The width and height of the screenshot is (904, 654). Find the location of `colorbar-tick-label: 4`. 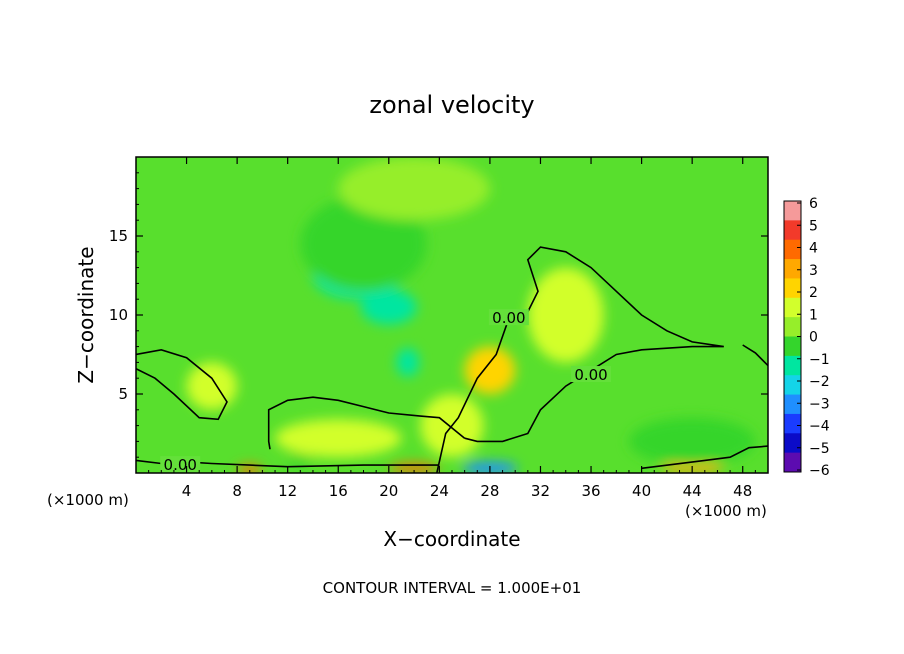

colorbar-tick-label: 4 is located at coordinates (813, 249).